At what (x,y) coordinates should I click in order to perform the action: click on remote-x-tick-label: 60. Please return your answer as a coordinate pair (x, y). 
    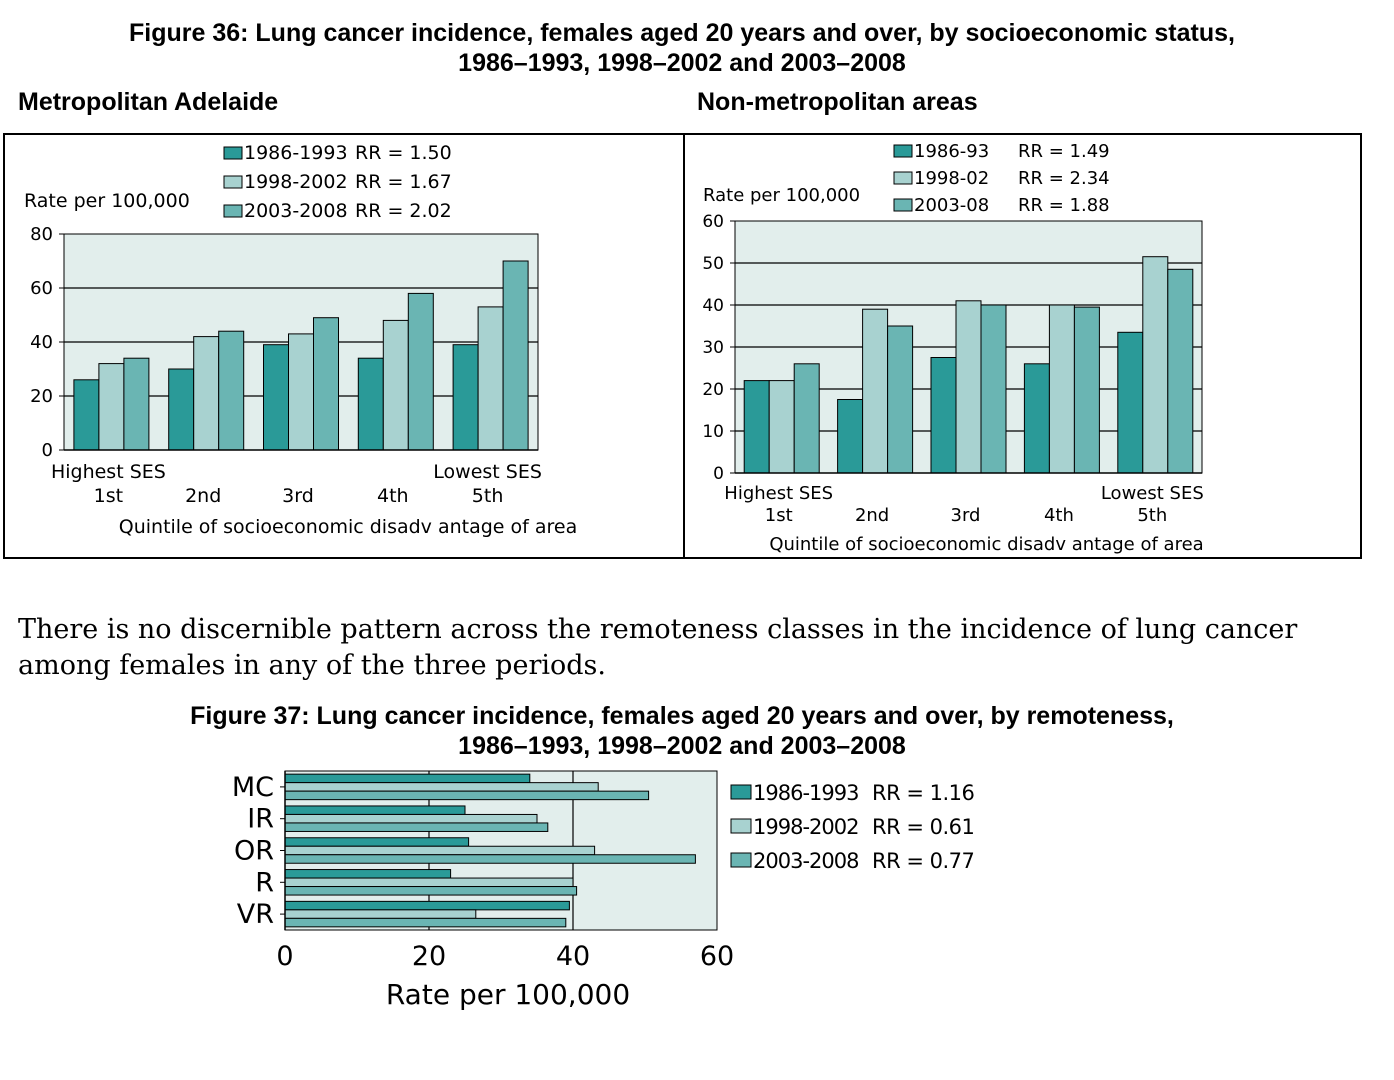
    Looking at the image, I should click on (717, 956).